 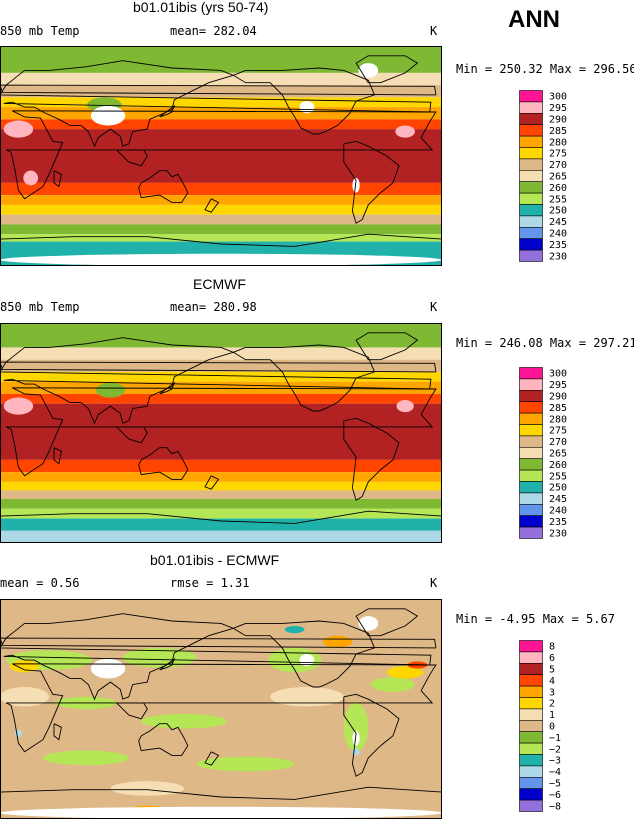 What do you see at coordinates (558, 476) in the screenshot?
I see `colorbar-tick-label: 255` at bounding box center [558, 476].